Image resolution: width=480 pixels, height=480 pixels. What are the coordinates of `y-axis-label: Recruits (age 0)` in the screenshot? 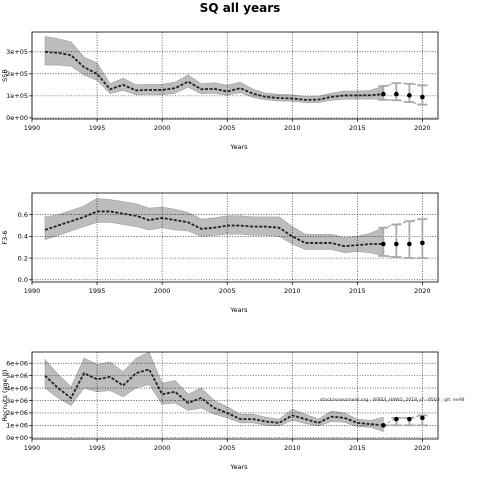 It's located at (5, 396).